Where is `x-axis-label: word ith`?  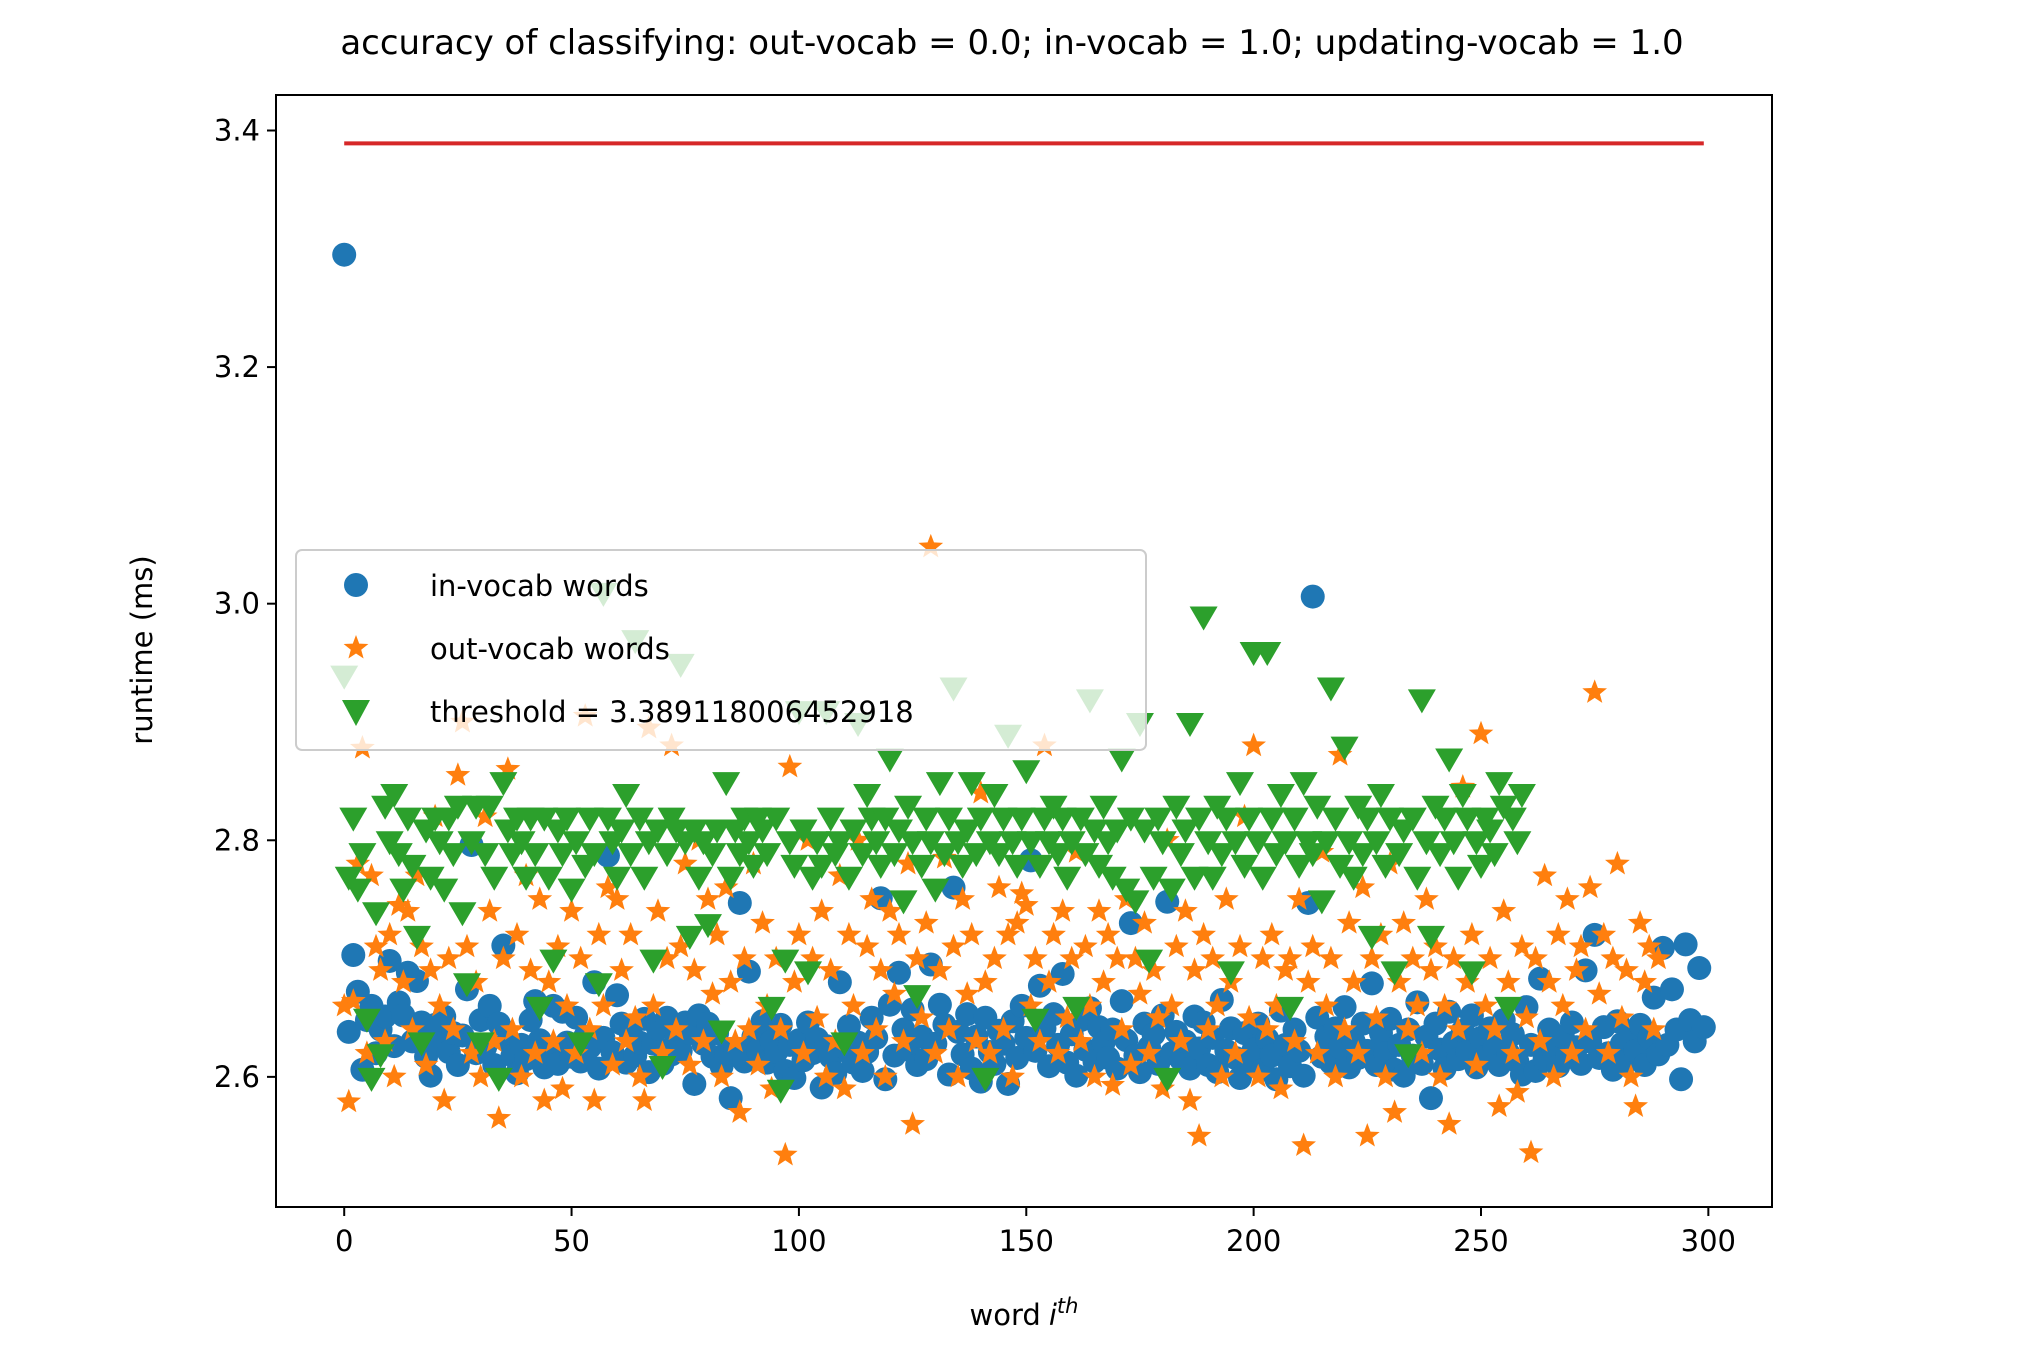
x-axis-label: word ith is located at coordinates (1024, 1313).